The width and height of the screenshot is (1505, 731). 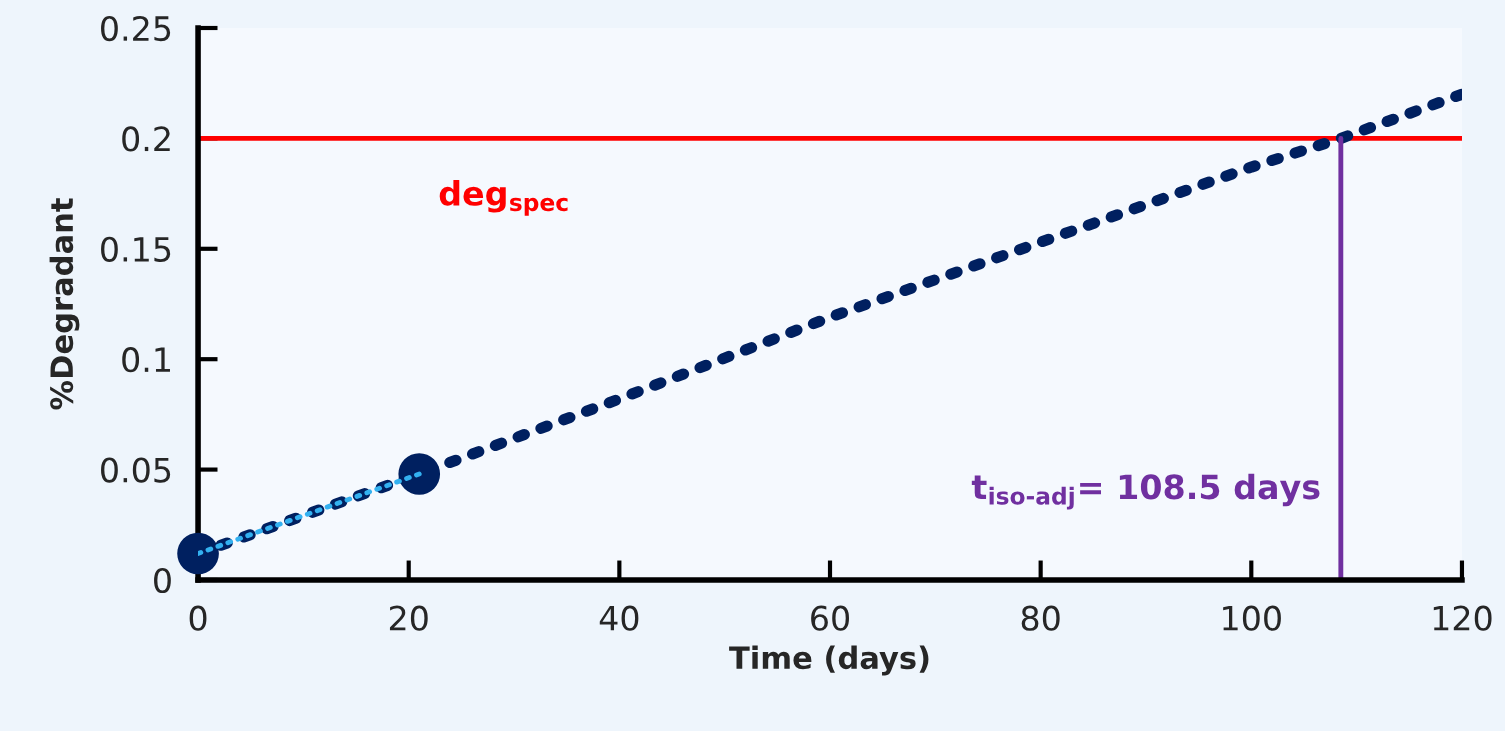 What do you see at coordinates (830, 618) in the screenshot?
I see `x-tick-label: 60` at bounding box center [830, 618].